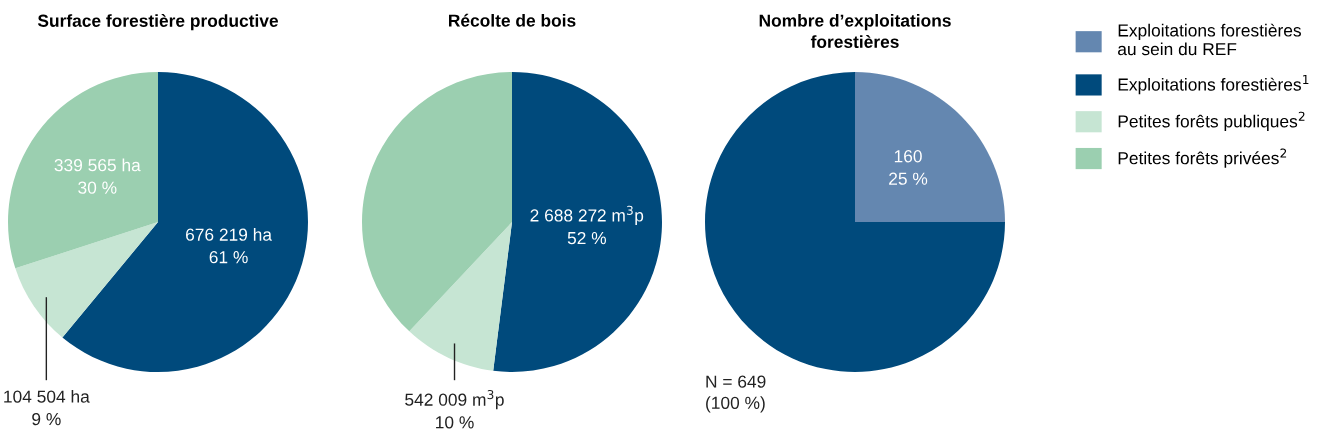 The width and height of the screenshot is (1322, 439). I want to click on text: N = 649 (100 %), so click(736, 394).